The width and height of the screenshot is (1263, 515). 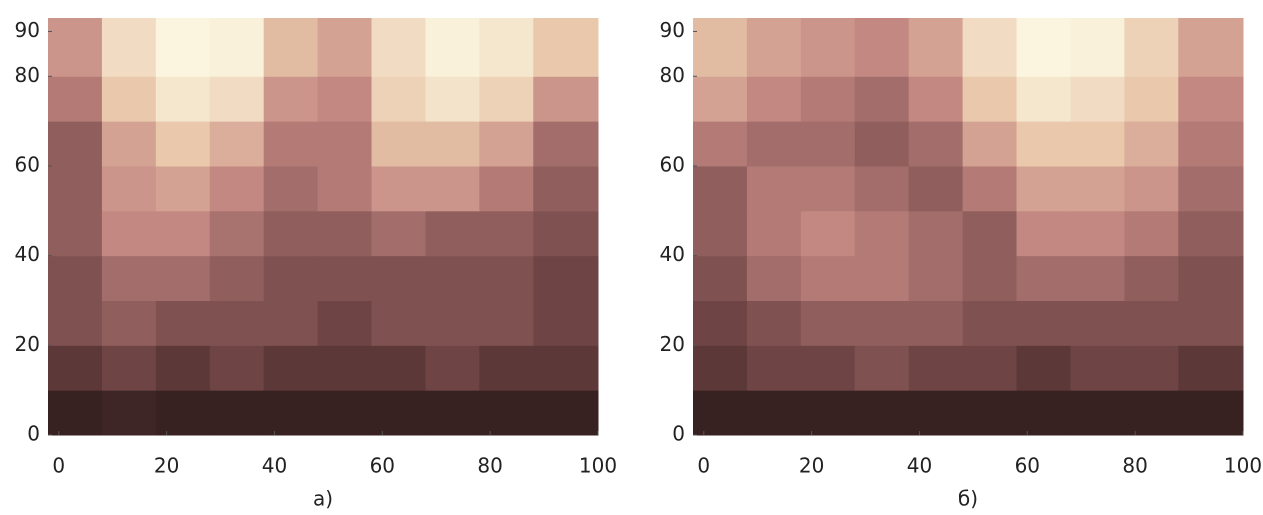 What do you see at coordinates (919, 466) in the screenshot?
I see `x-tick-label: 40` at bounding box center [919, 466].